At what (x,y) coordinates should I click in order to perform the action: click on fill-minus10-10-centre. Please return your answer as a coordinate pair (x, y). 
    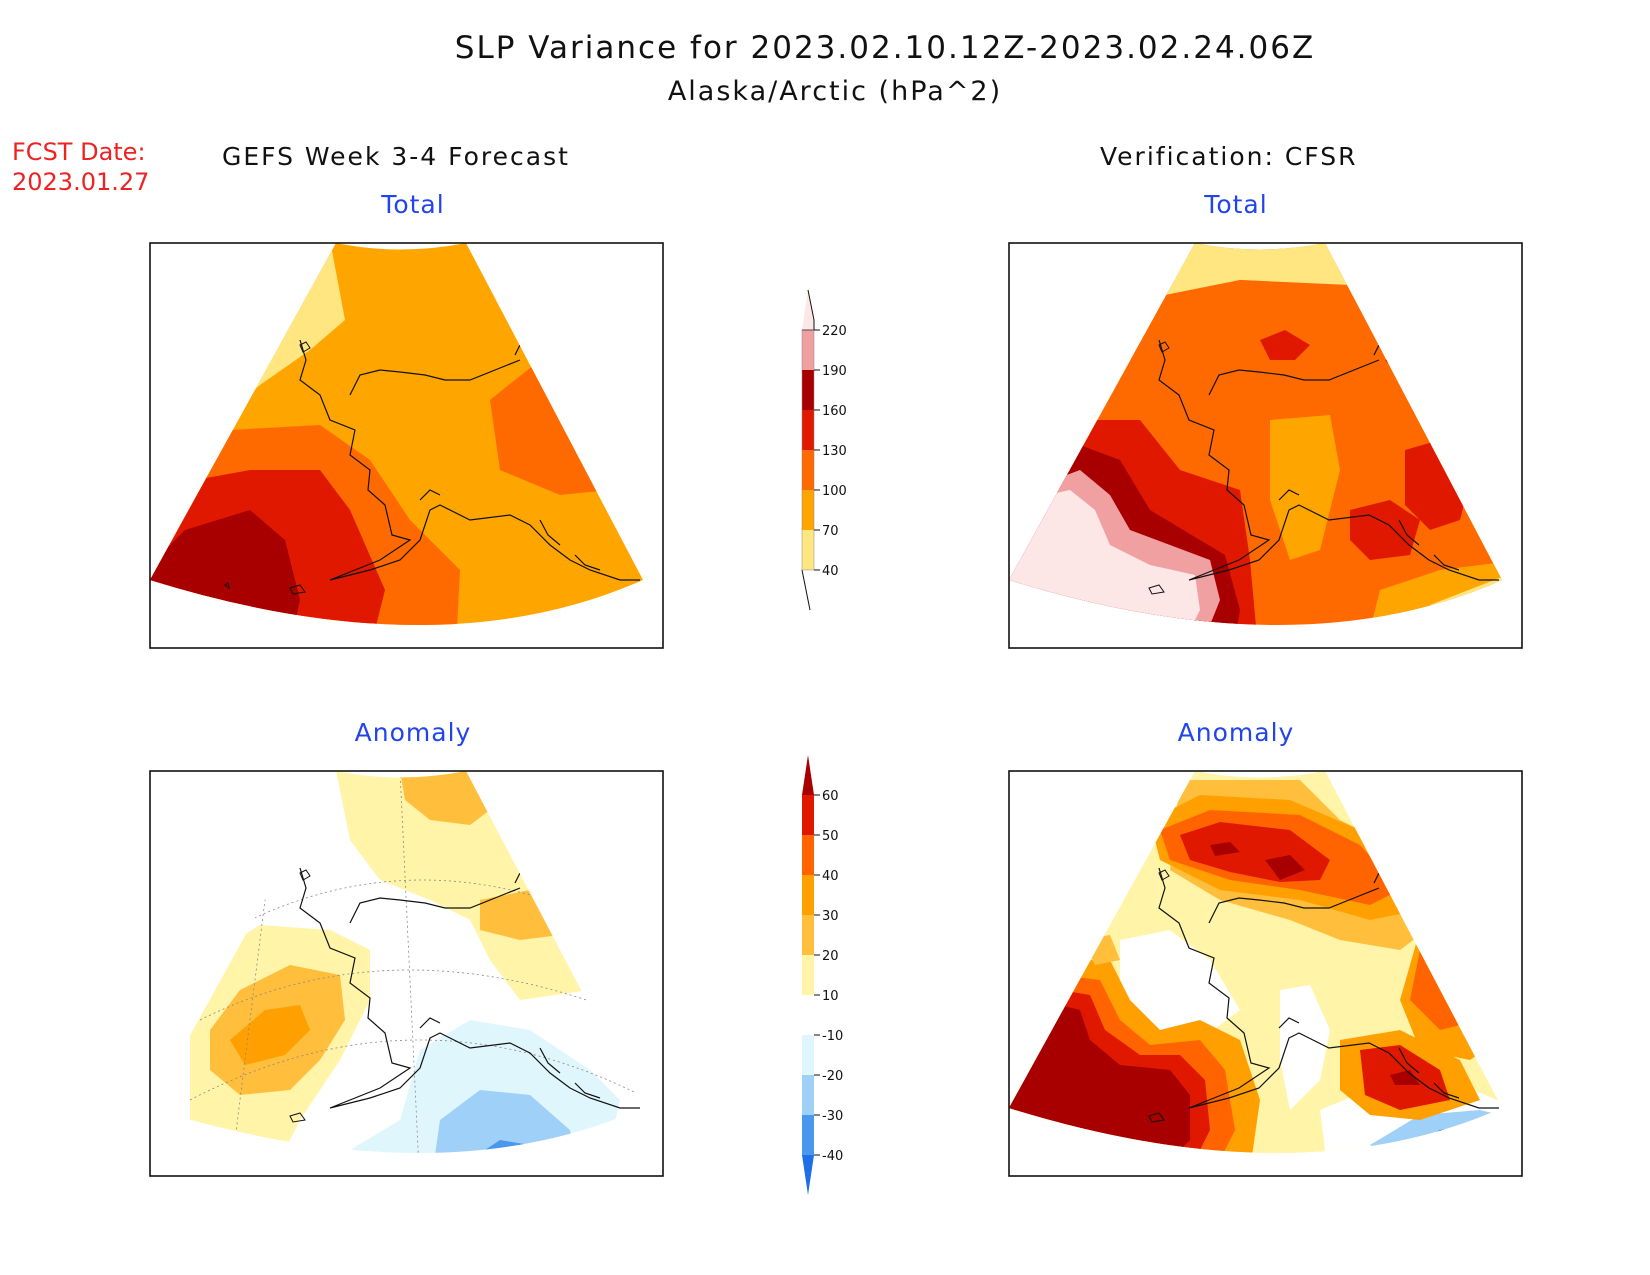
    Looking at the image, I should click on (1305, 1047).